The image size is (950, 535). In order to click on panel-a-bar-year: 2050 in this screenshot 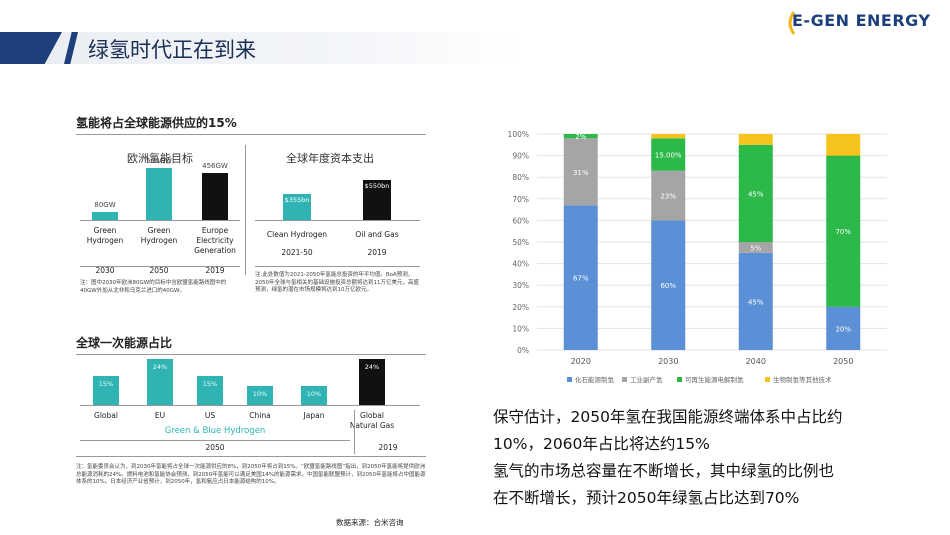, I will do `click(159, 270)`.